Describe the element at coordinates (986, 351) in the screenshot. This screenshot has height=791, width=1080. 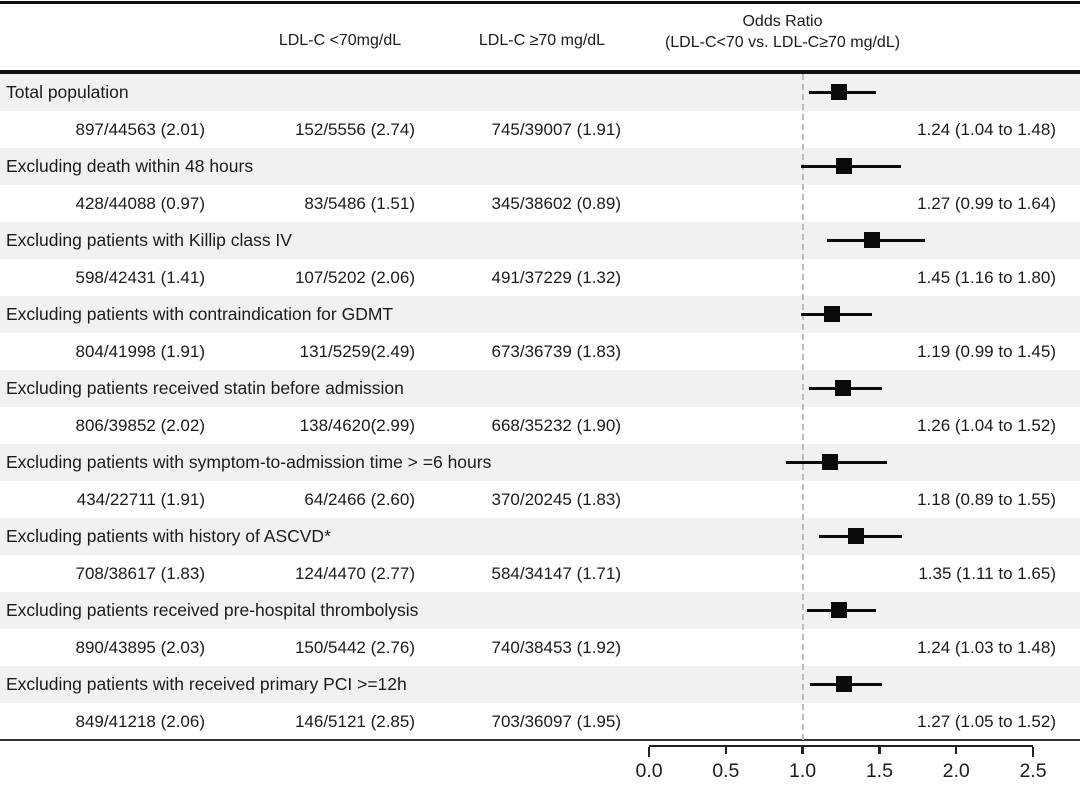
I see `odds-ratio-value: 1.19 (0.99 to 1.45)` at that location.